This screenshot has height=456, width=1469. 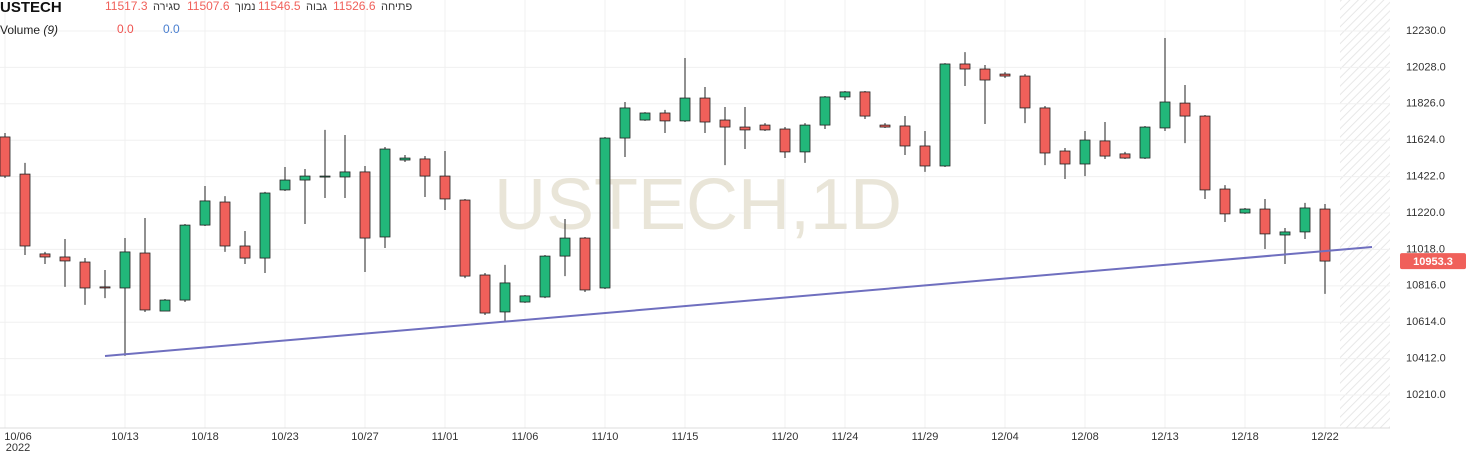 I want to click on last-price-box, so click(x=1433, y=261).